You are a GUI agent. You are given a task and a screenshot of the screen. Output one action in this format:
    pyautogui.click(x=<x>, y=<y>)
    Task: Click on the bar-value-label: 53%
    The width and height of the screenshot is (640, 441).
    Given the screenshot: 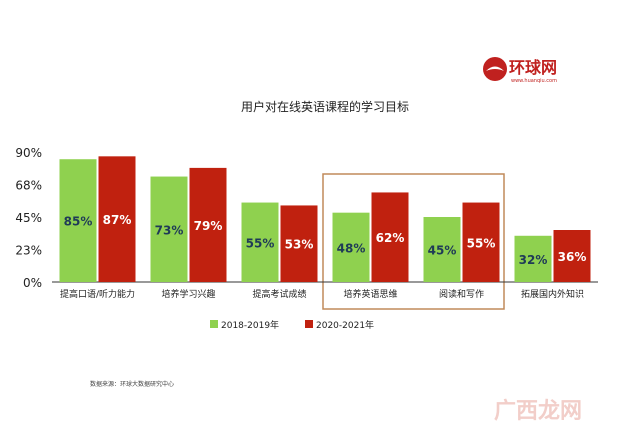 What is the action you would take?
    pyautogui.click(x=299, y=245)
    